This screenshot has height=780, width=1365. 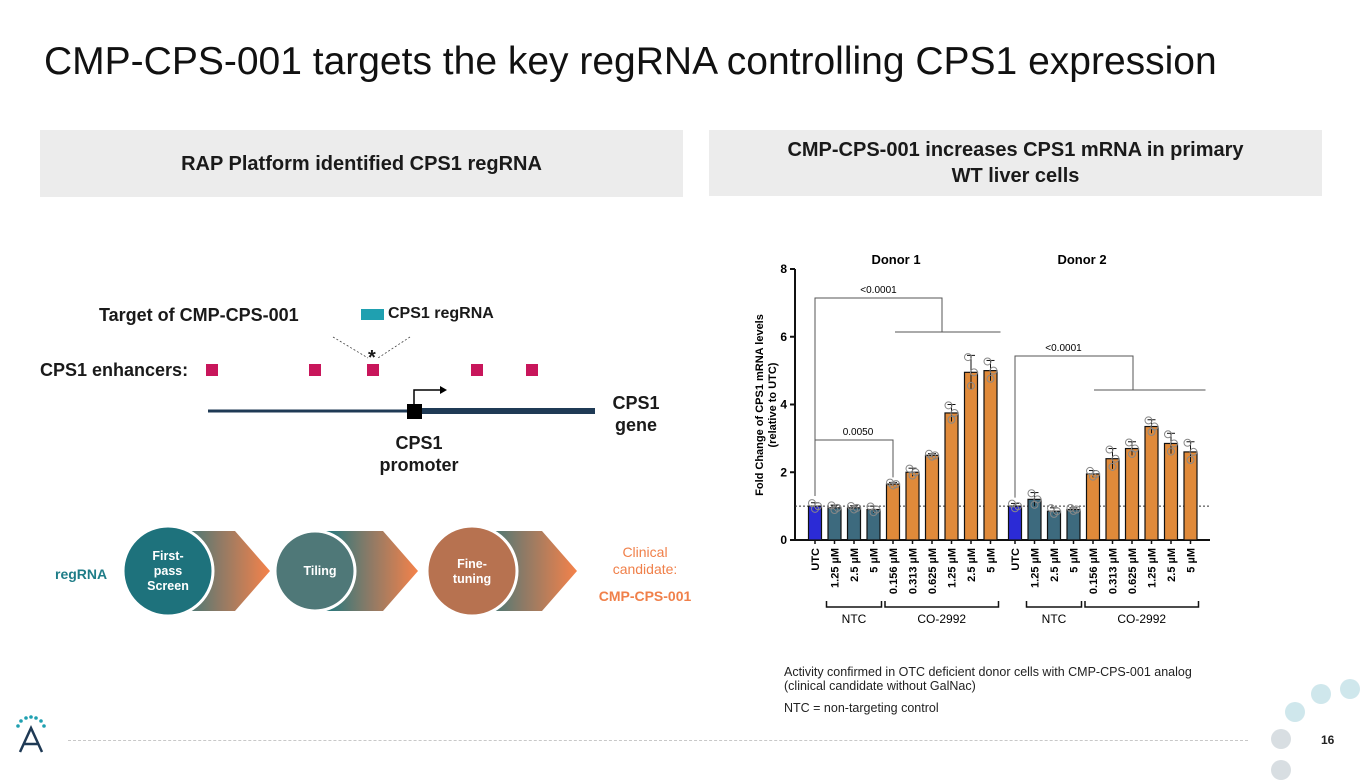 I want to click on target-pointer-left, so click(x=350, y=347).